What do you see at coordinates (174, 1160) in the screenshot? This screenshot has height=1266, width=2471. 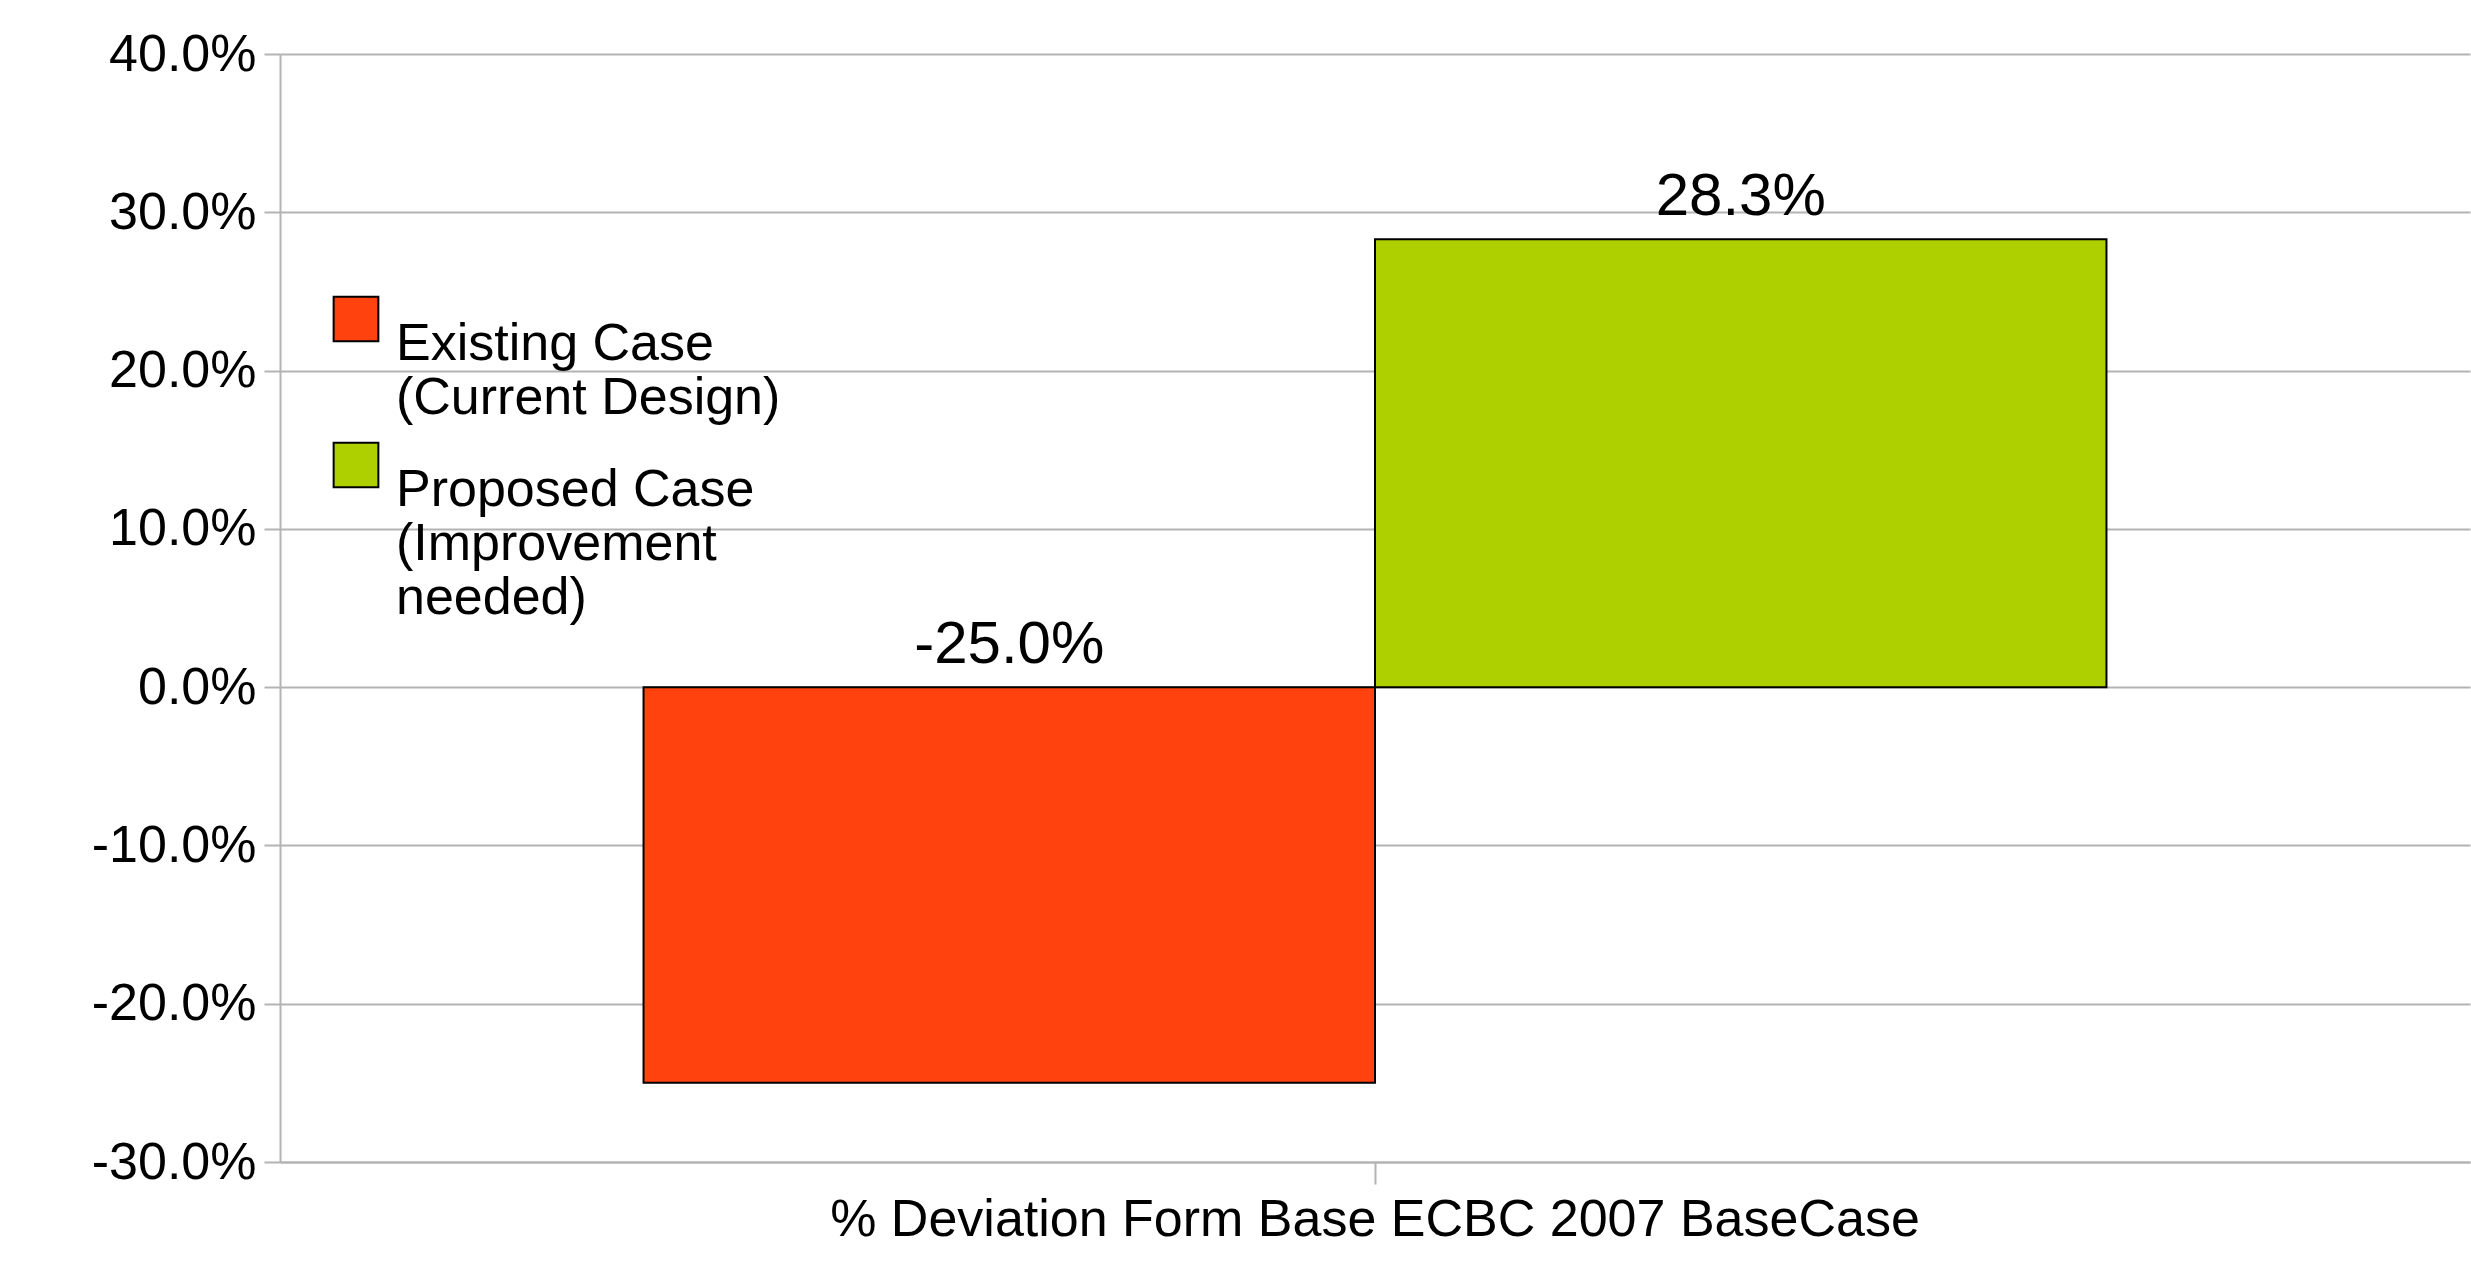 I see `y-tick-label: -30.0%` at bounding box center [174, 1160].